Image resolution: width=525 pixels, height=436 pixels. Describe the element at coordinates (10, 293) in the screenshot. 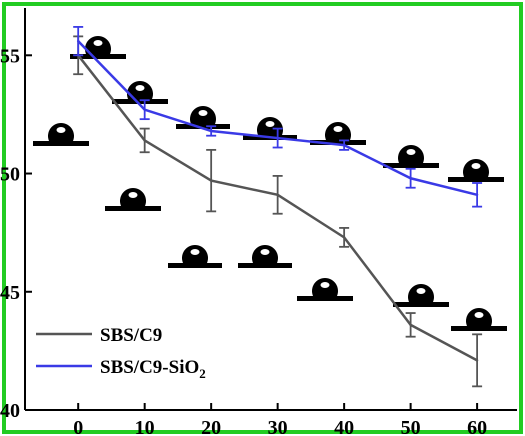

I see `y-tick-label: 45` at that location.